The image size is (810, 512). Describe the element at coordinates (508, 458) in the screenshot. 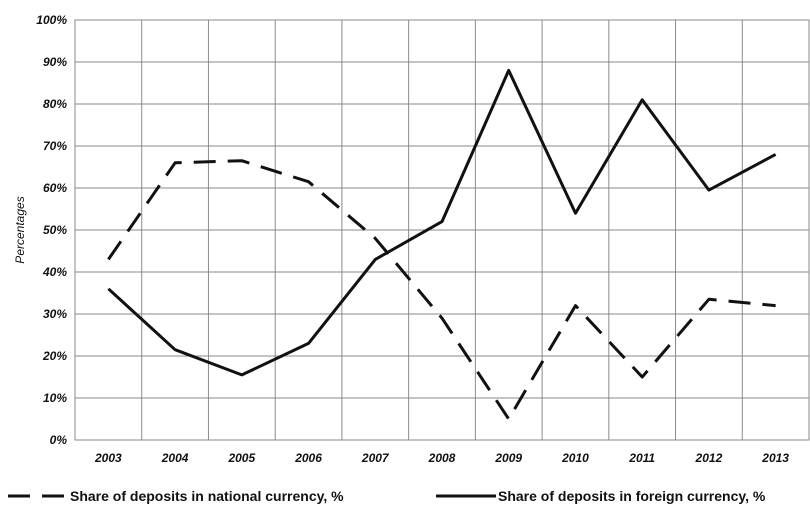

I see `x-tick-label: 2009` at that location.